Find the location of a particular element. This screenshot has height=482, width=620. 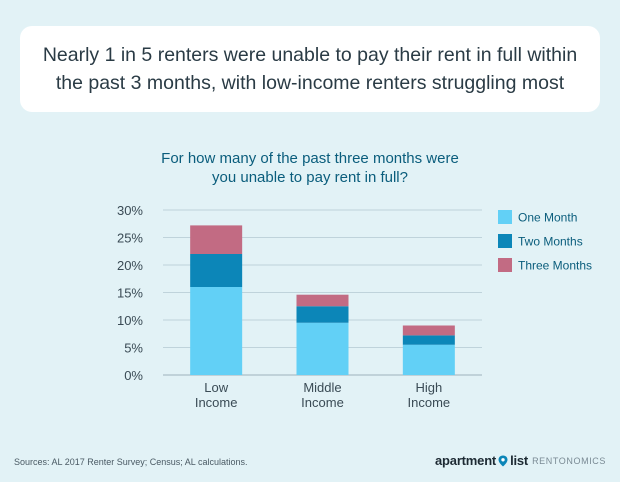

legend-label: One Month is located at coordinates (547, 218).